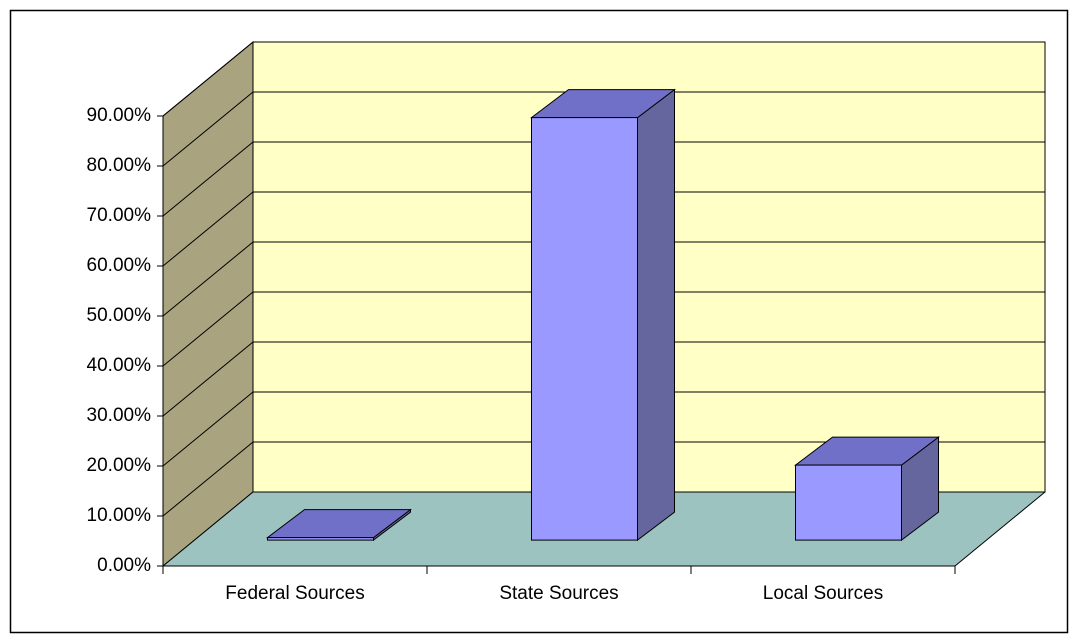 The image size is (1078, 643). What do you see at coordinates (119, 415) in the screenshot?
I see `y-tick-label: 30.00%` at bounding box center [119, 415].